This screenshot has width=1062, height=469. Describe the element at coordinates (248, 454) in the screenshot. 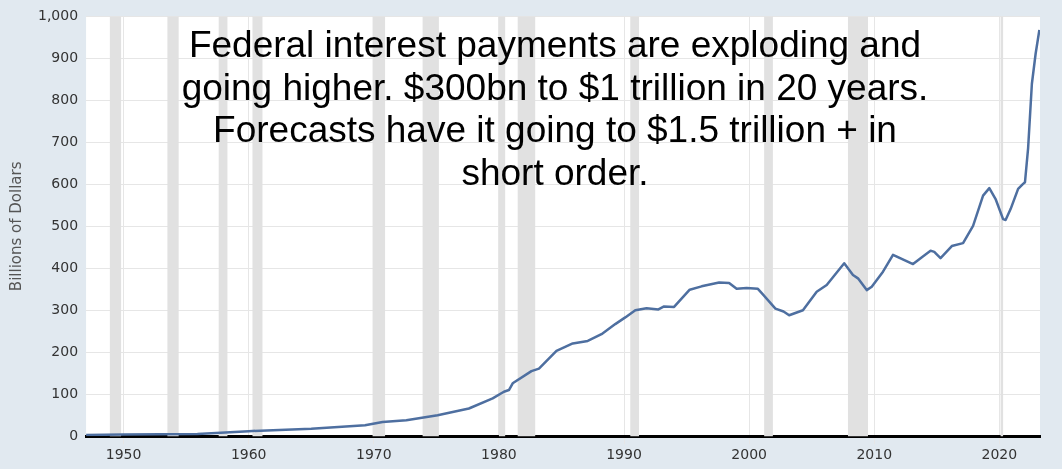

I see `x-tick-label: 1960` at that location.